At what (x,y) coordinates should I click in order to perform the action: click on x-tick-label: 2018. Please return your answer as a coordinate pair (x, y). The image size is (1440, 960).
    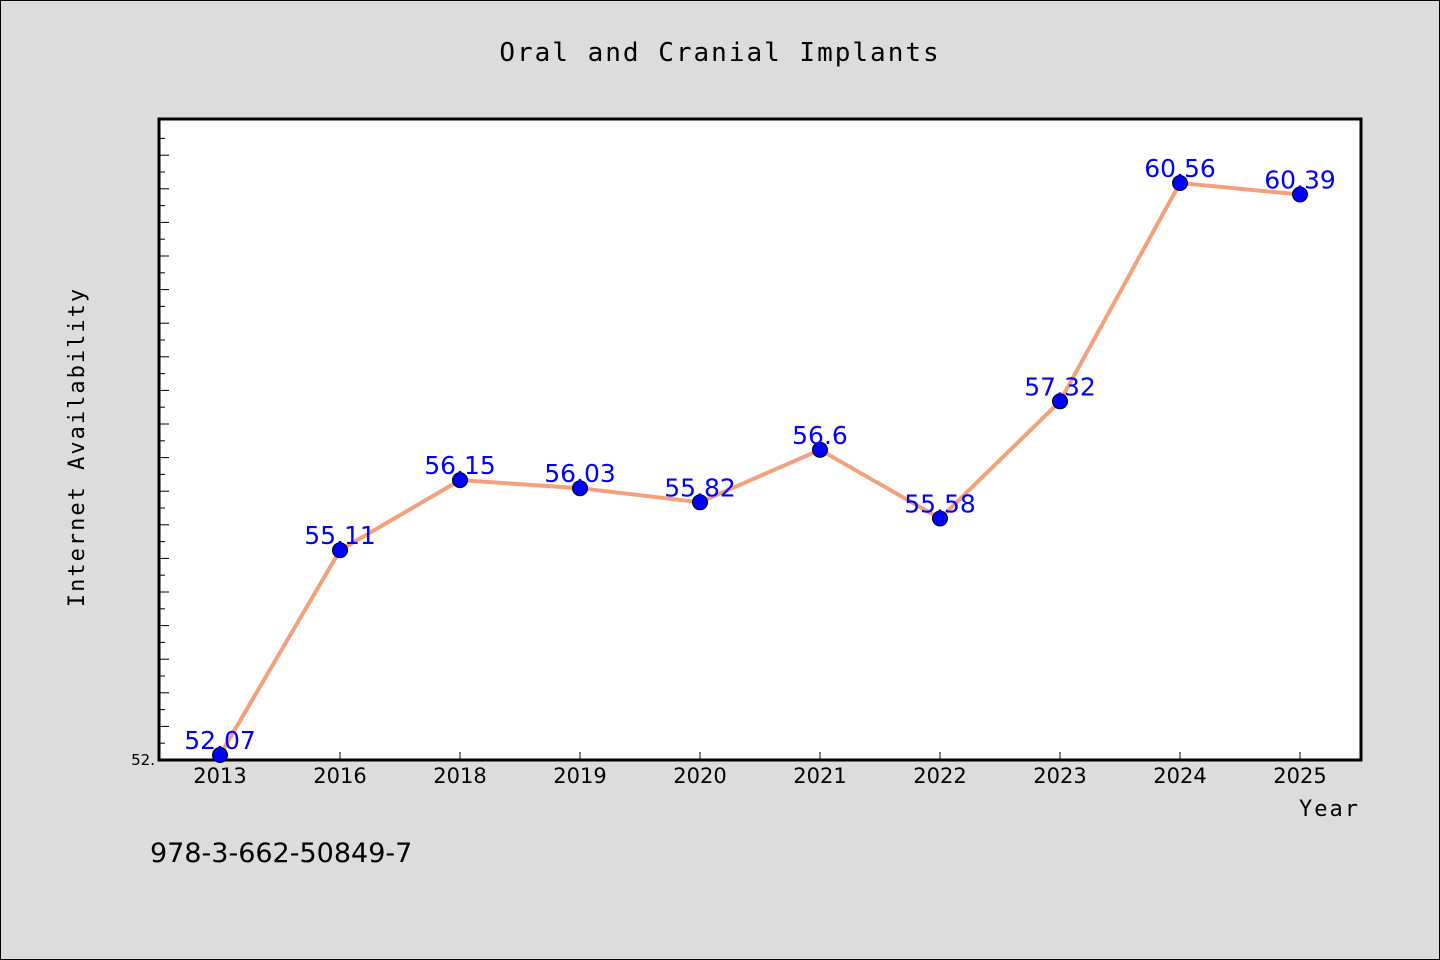
    Looking at the image, I should click on (459, 776).